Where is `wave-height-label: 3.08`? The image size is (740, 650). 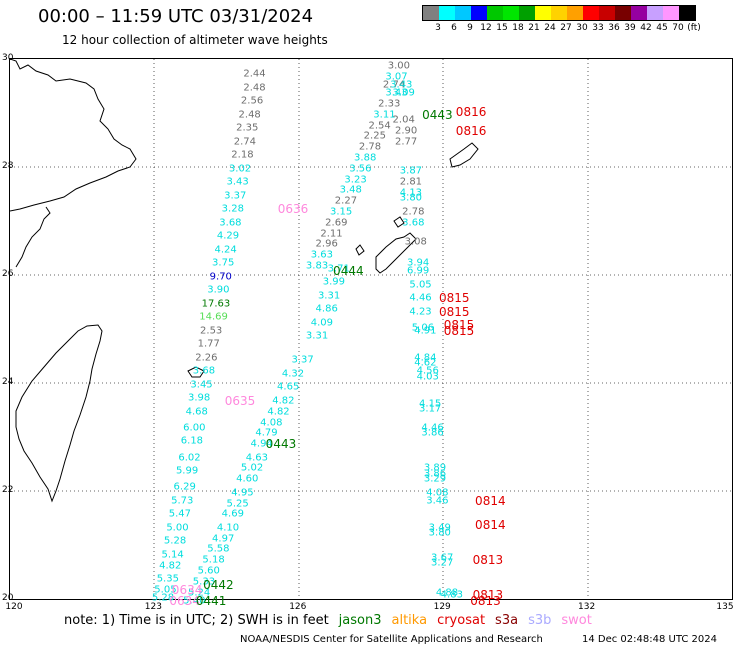
wave-height-label: 3.08 is located at coordinates (415, 242).